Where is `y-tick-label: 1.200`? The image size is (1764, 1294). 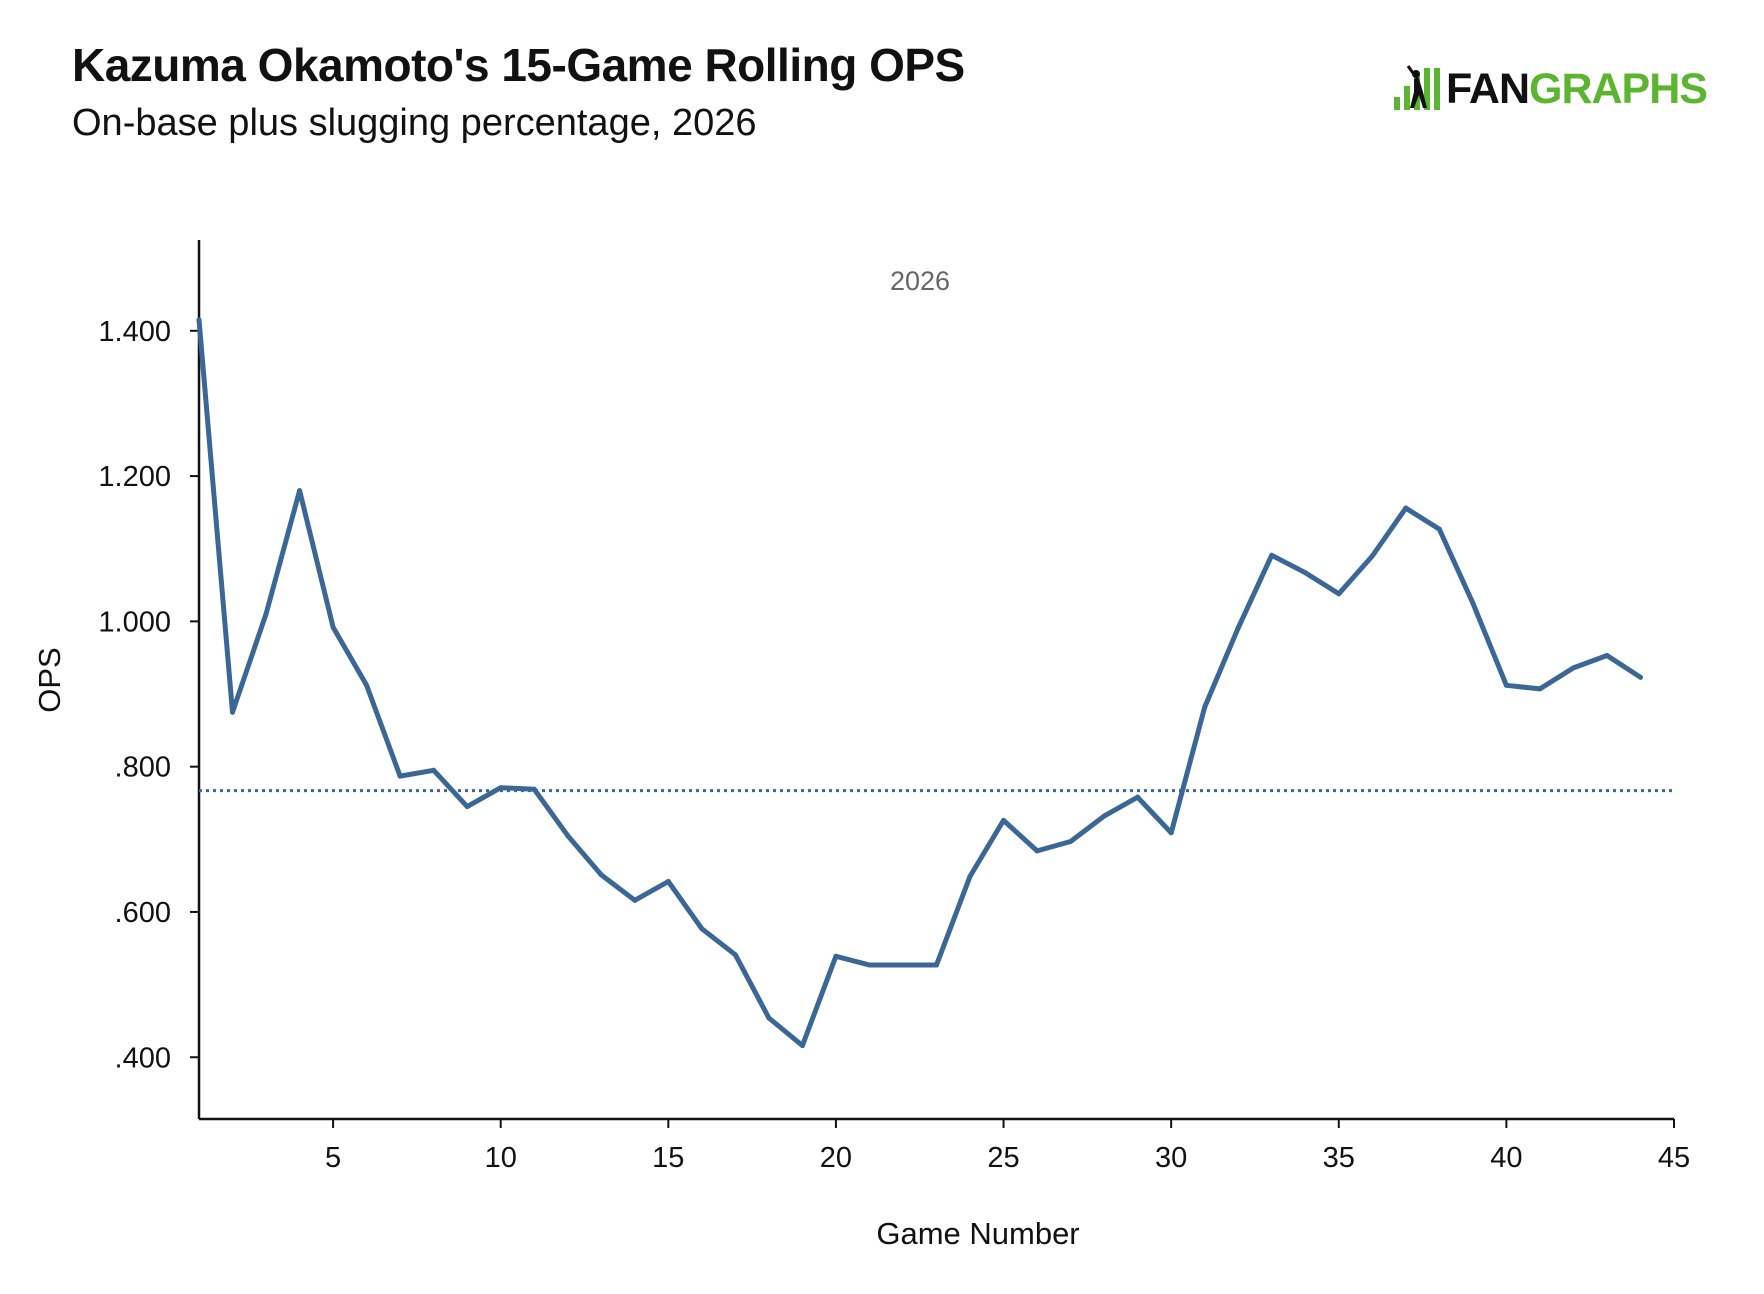 y-tick-label: 1.200 is located at coordinates (134, 477).